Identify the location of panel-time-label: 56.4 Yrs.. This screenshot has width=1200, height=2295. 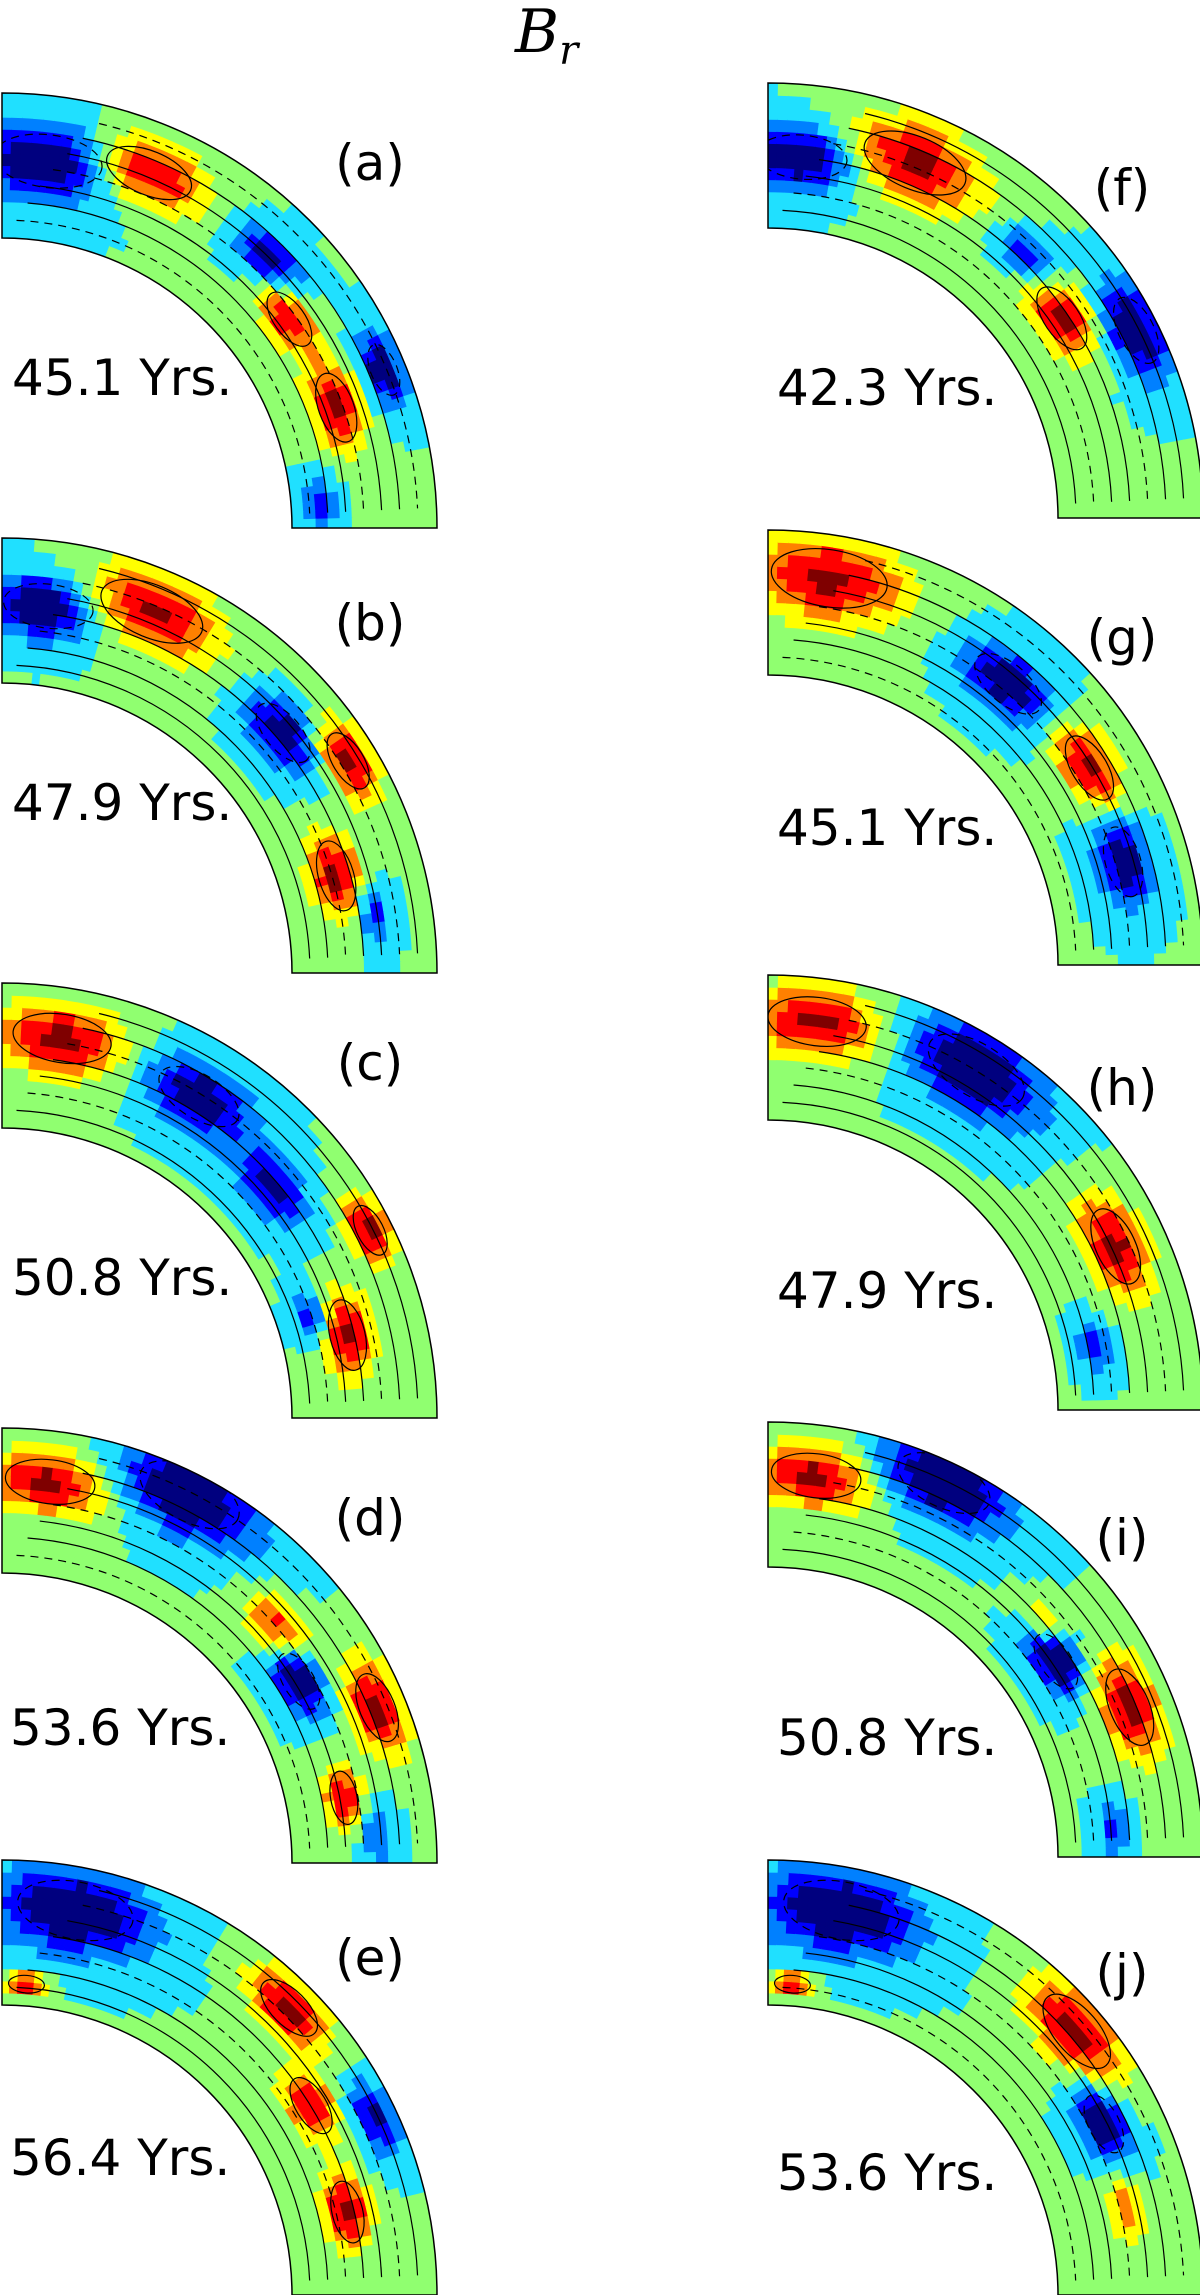
(120, 2158).